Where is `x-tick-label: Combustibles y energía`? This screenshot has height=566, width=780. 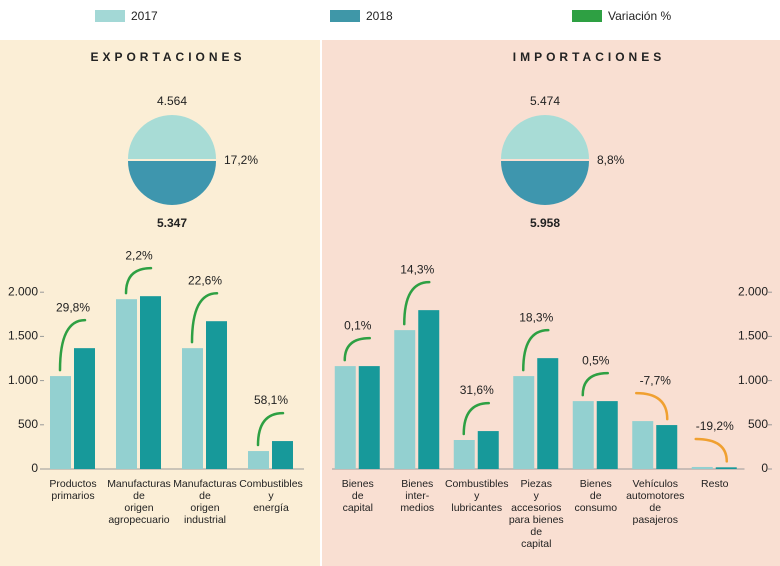
x-tick-label: Combustibles y energía is located at coordinates (271, 496).